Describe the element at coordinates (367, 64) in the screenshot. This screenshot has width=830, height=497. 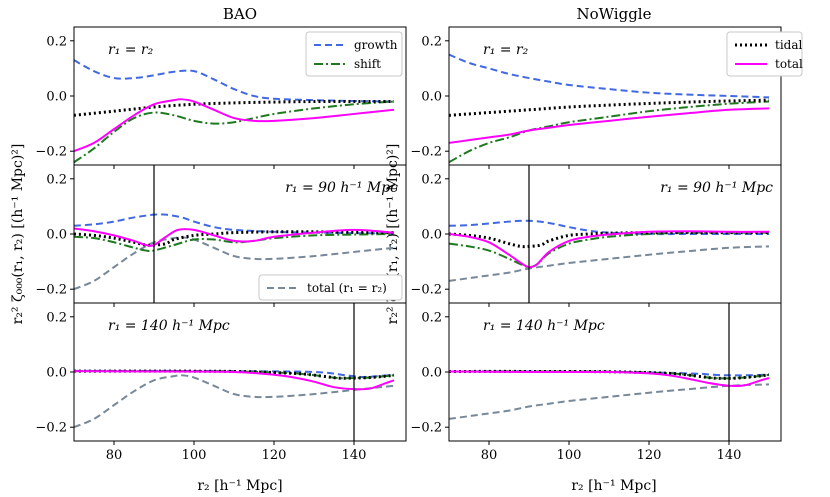
I see `legend-label-shift: shift` at that location.